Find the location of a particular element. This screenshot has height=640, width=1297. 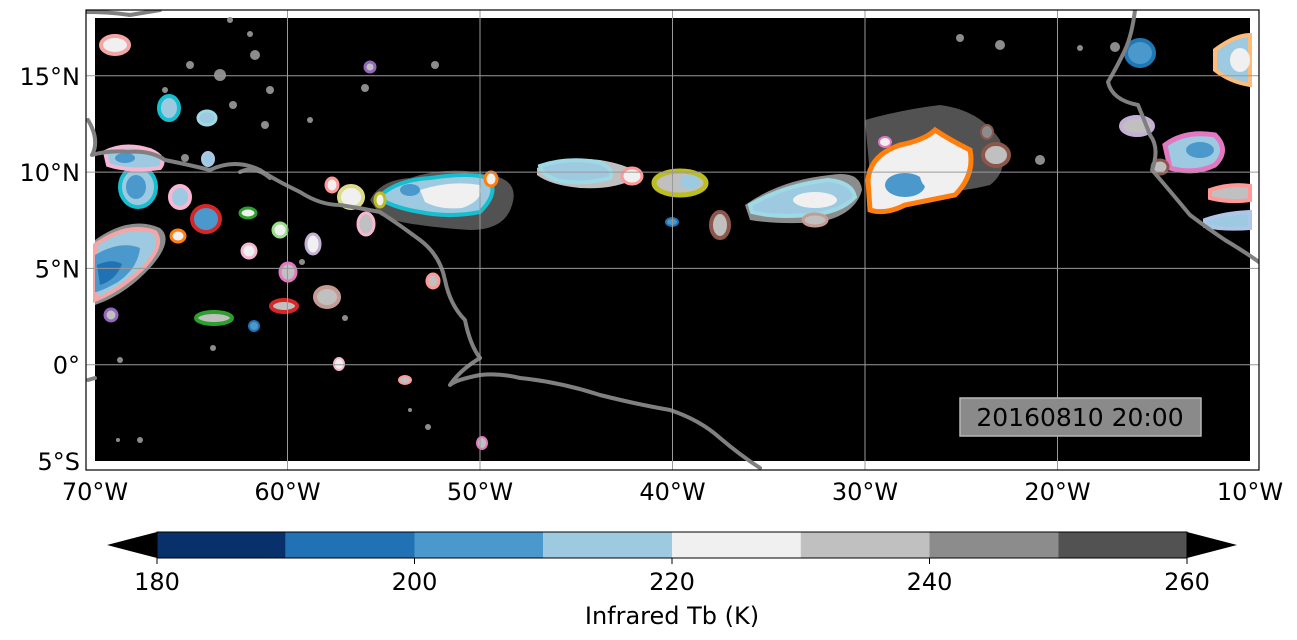

lat-tick-labels: 15°N 10°N 5°N 0° 5°S is located at coordinates (50, 269).